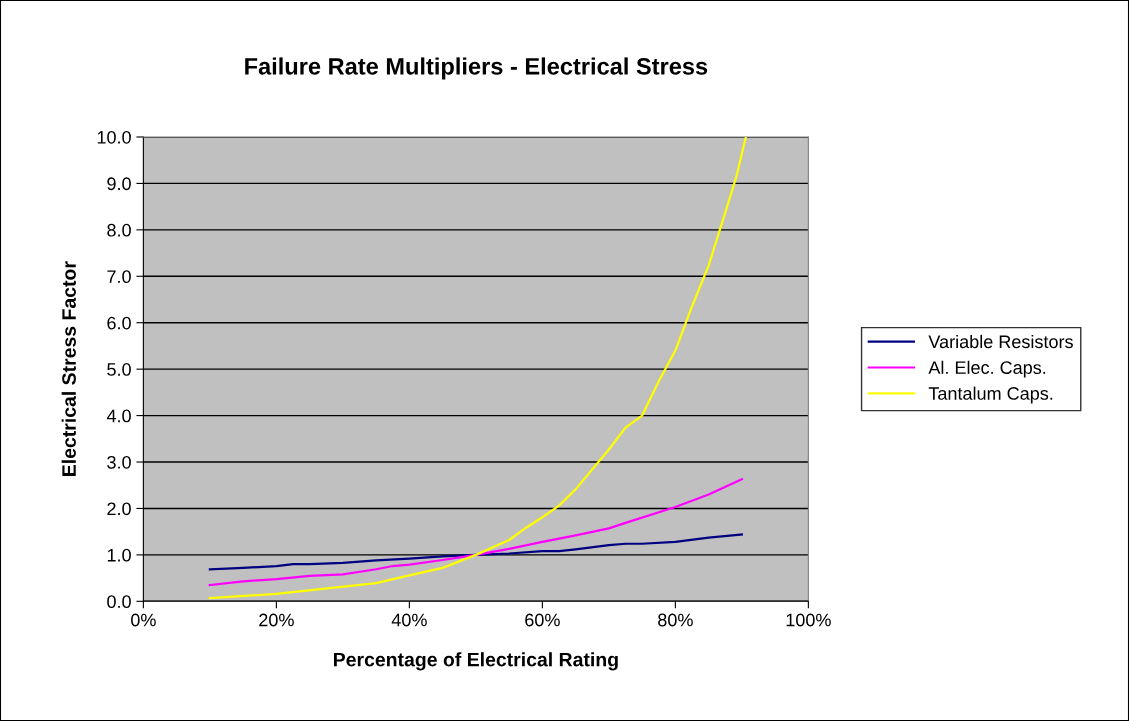 This screenshot has height=721, width=1129. Describe the element at coordinates (276, 620) in the screenshot. I see `x-tick-label: 20%` at that location.